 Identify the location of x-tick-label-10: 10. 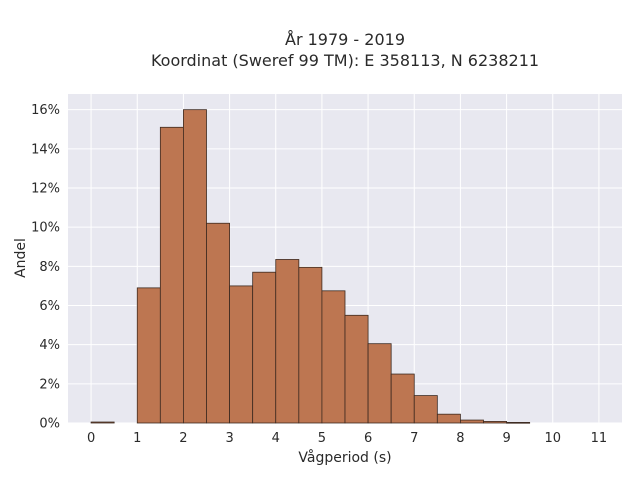
(552, 438).